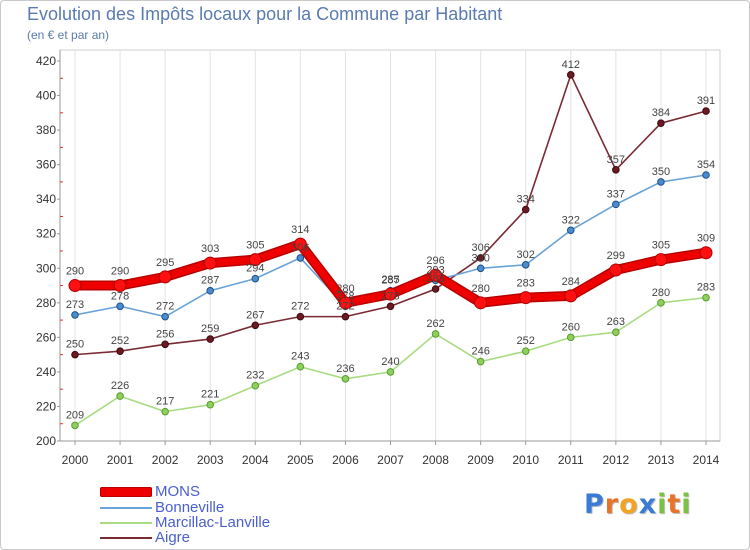  Describe the element at coordinates (46, 268) in the screenshot. I see `y-tick-label: 300` at that location.